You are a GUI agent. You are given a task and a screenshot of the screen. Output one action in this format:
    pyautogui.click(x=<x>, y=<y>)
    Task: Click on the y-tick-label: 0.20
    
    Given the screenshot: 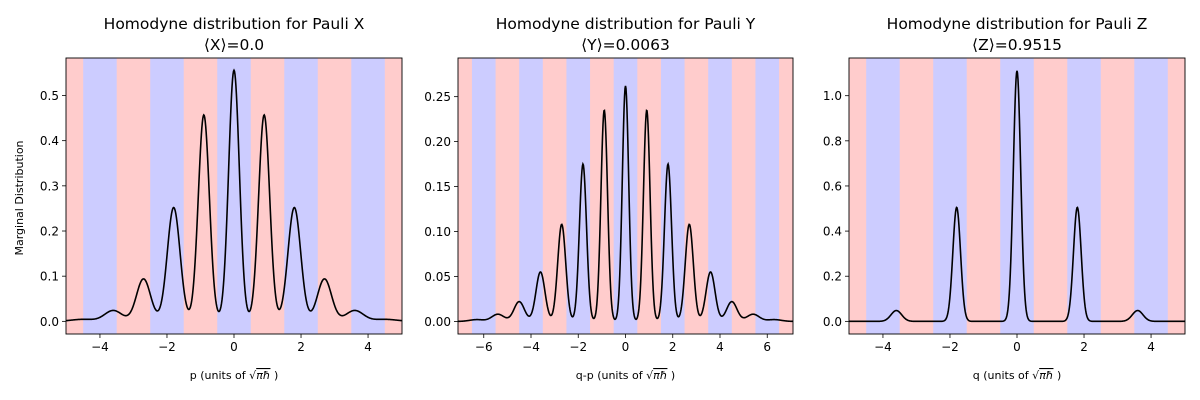 What is the action you would take?
    pyautogui.click(x=437, y=142)
    